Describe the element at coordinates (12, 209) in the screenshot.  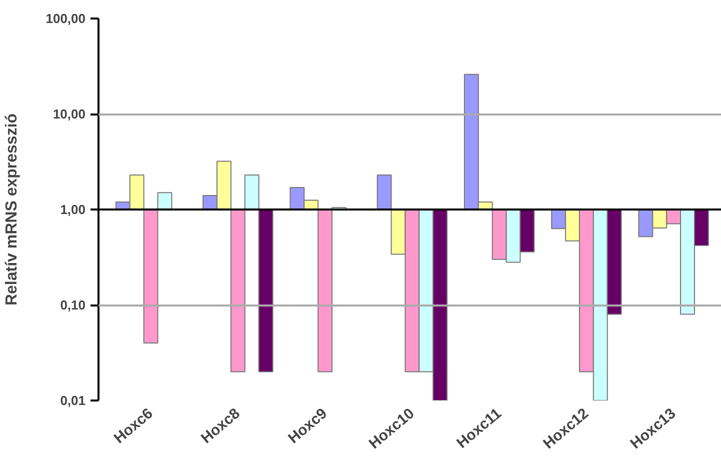
I see `y-axis-title: Relatív mRNS expresszió` at that location.